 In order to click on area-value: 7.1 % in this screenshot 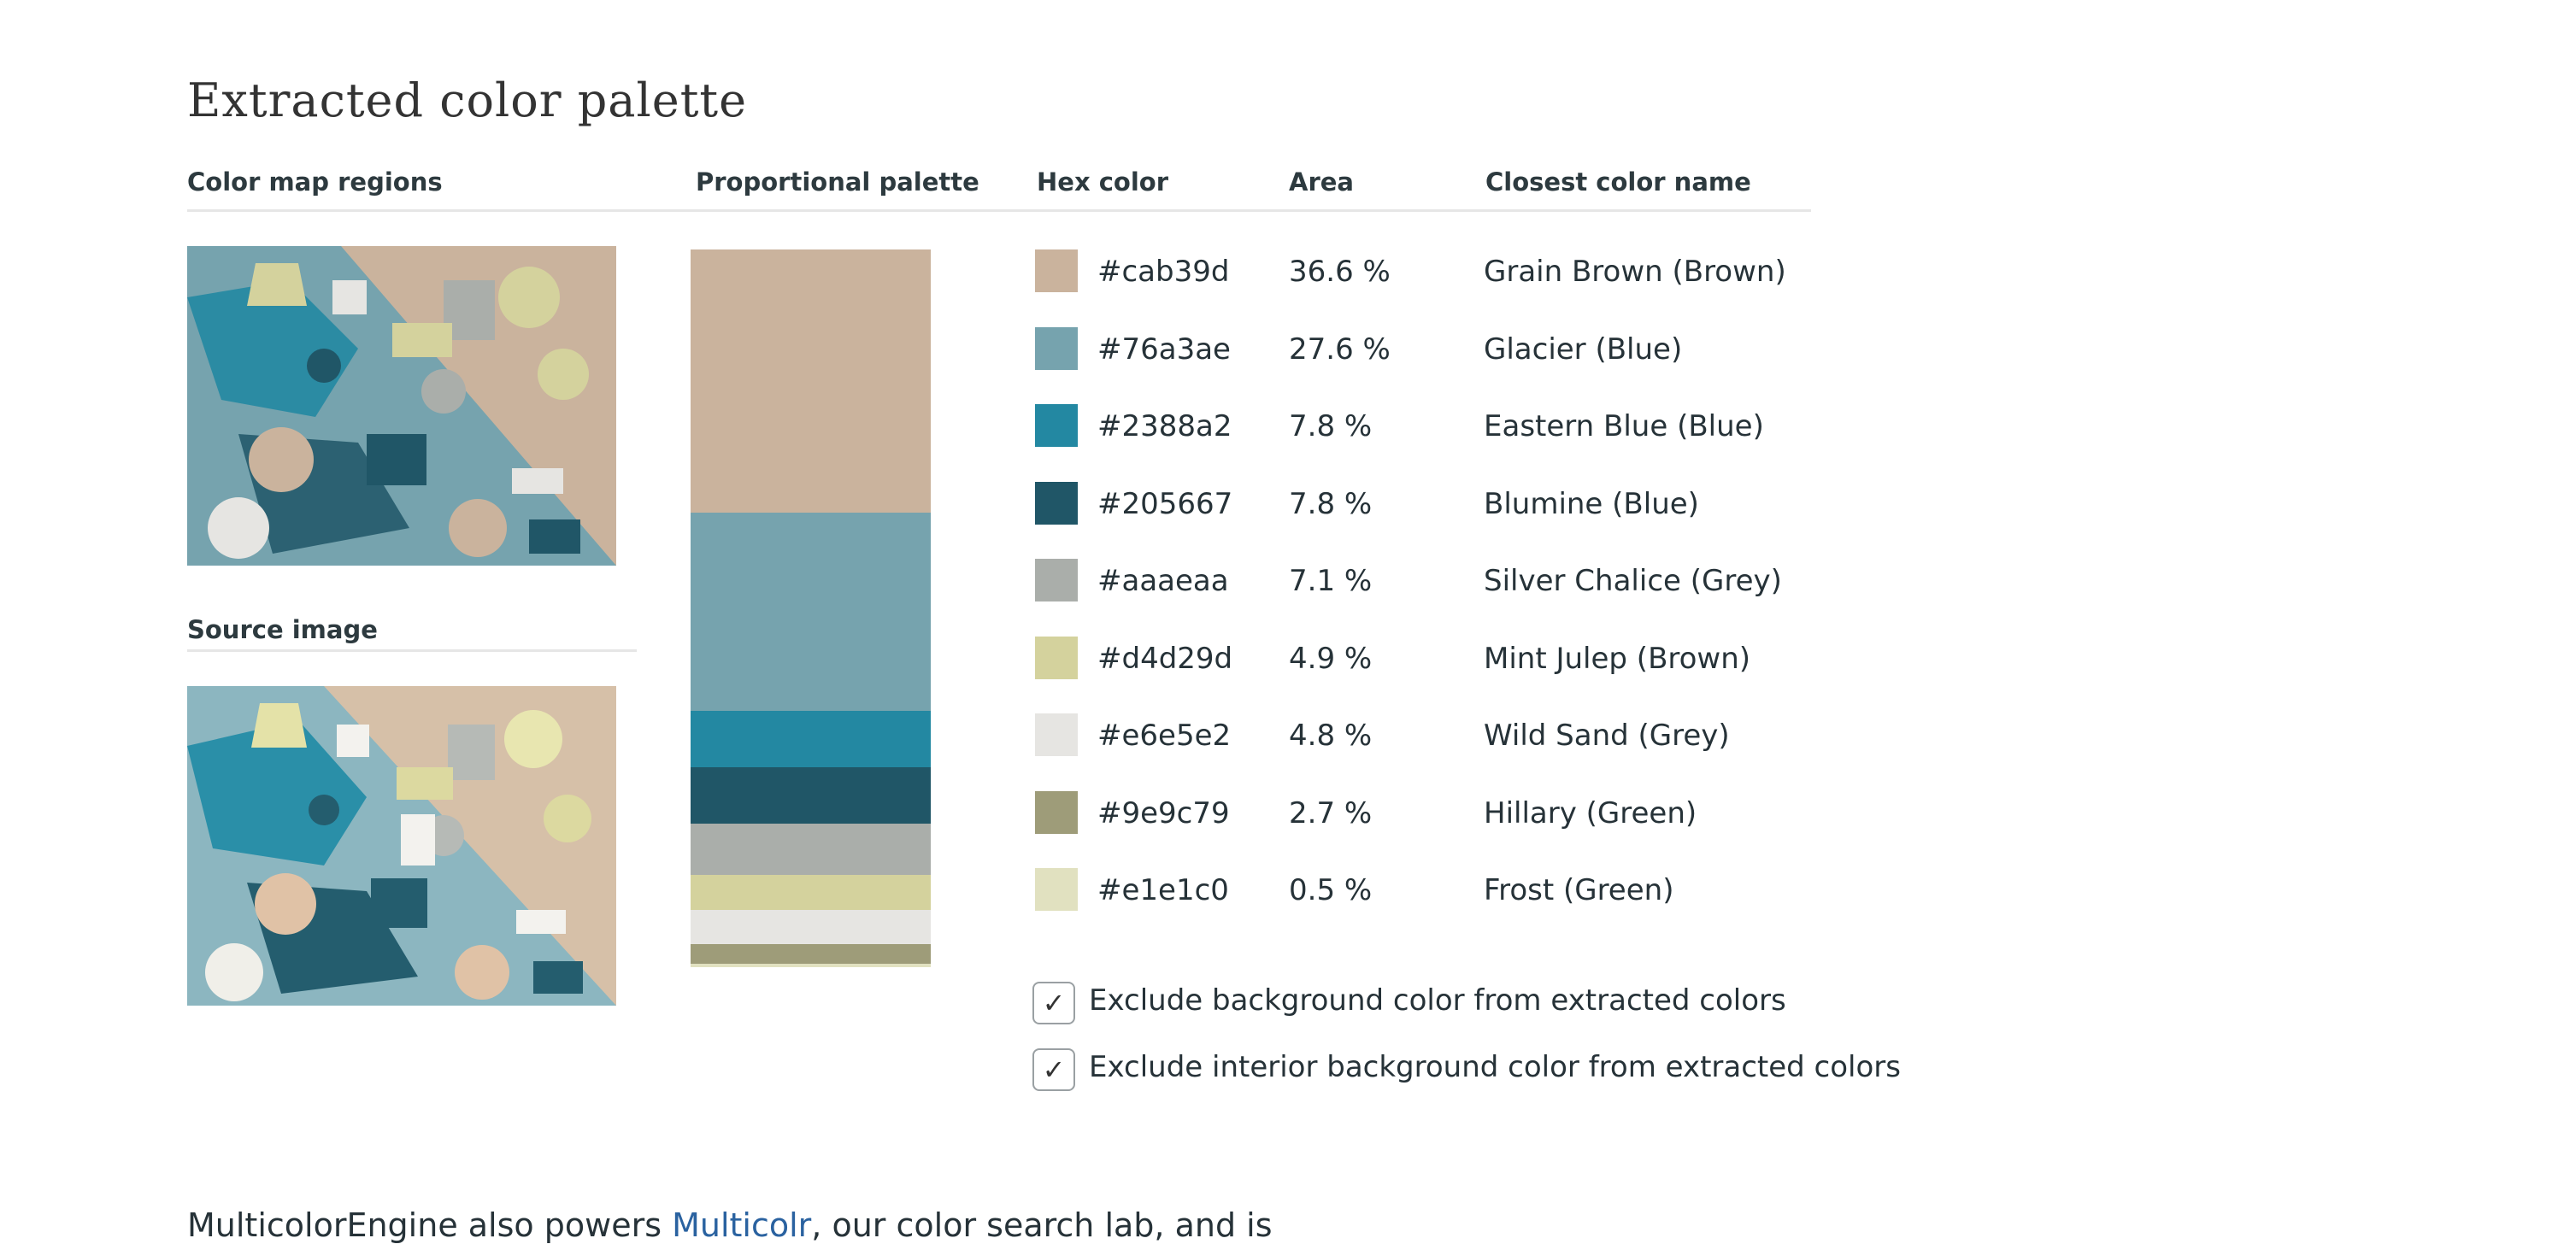, I will do `click(1331, 581)`.